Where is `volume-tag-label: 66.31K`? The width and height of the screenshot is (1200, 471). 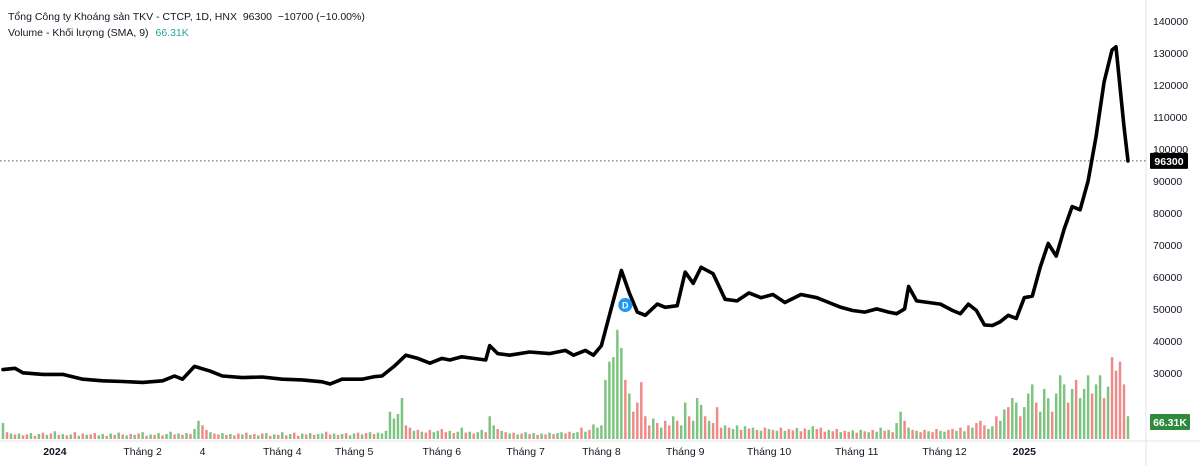 volume-tag-label: 66.31K is located at coordinates (1170, 423).